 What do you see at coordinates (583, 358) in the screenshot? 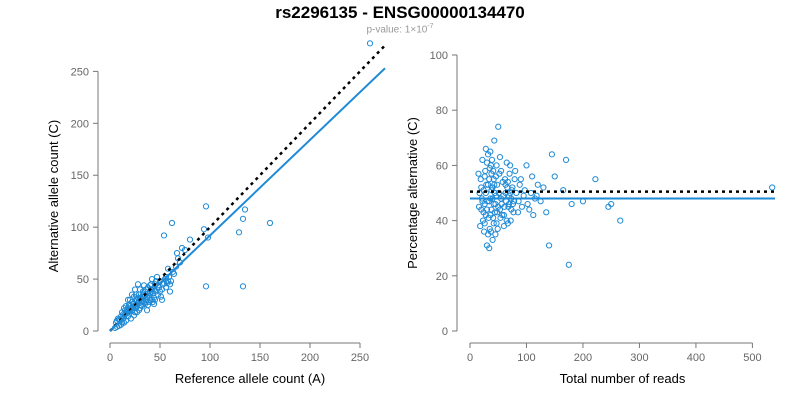
I see `x-tick-label: 200` at bounding box center [583, 358].